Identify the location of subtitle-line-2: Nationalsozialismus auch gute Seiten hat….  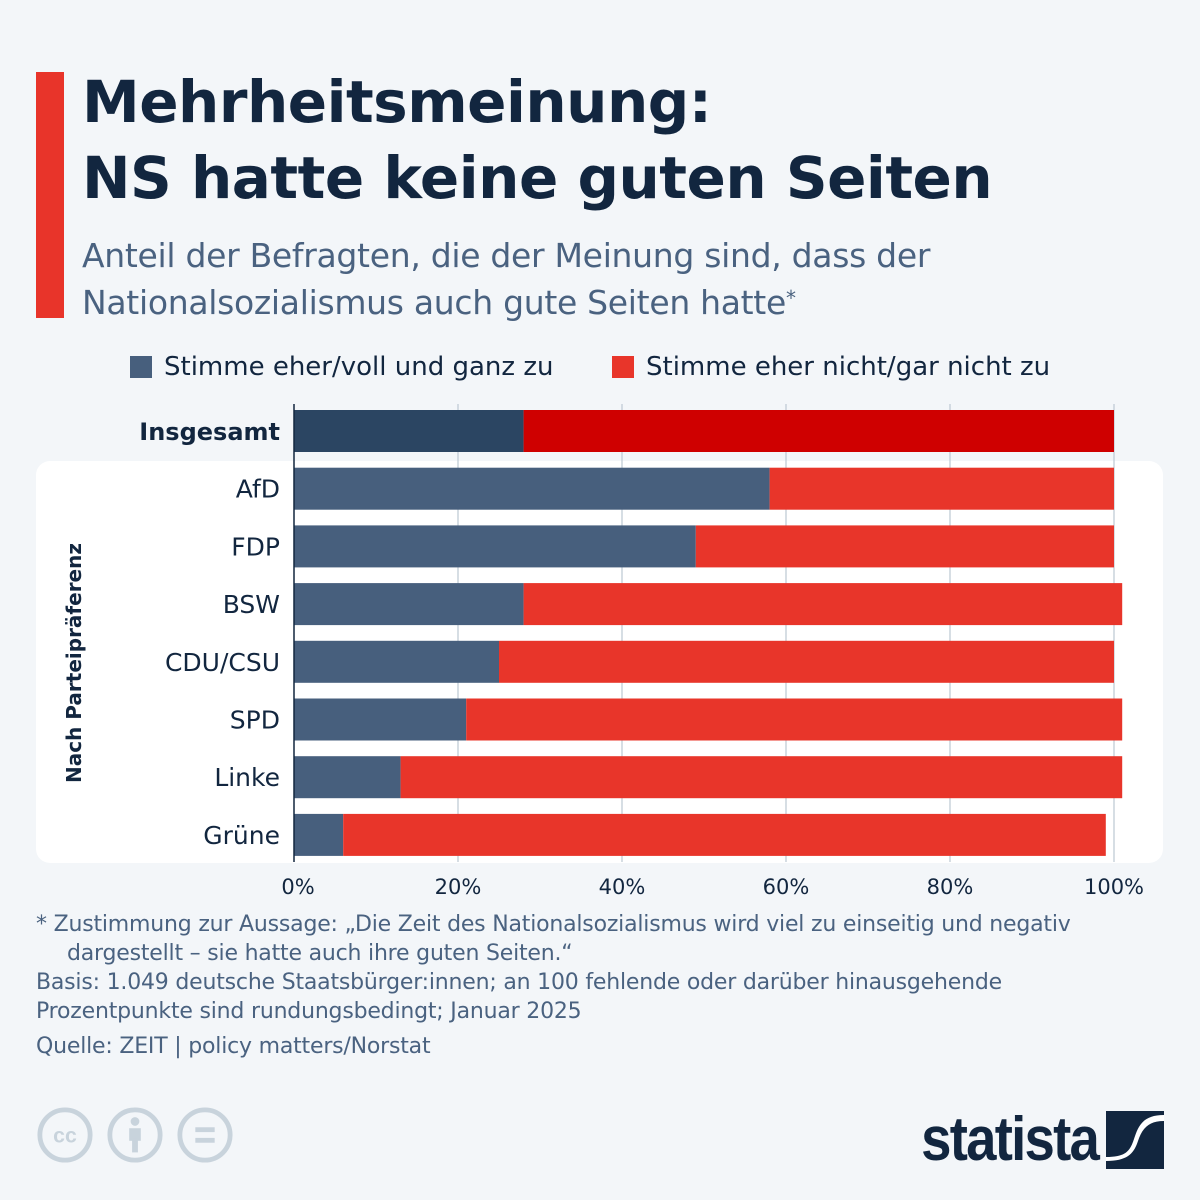
(506, 302).